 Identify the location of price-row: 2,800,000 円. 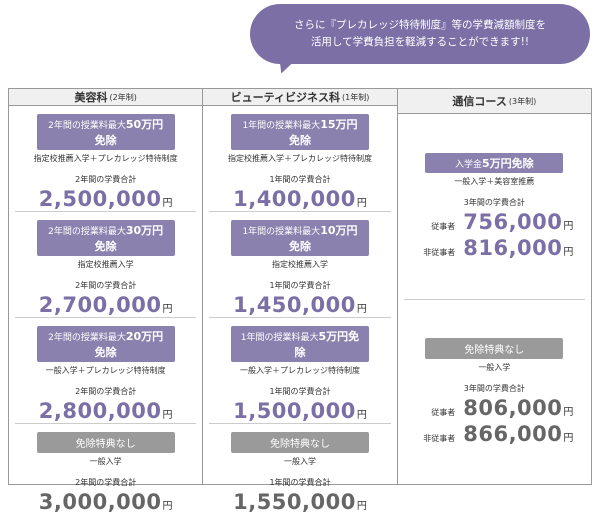
(106, 411).